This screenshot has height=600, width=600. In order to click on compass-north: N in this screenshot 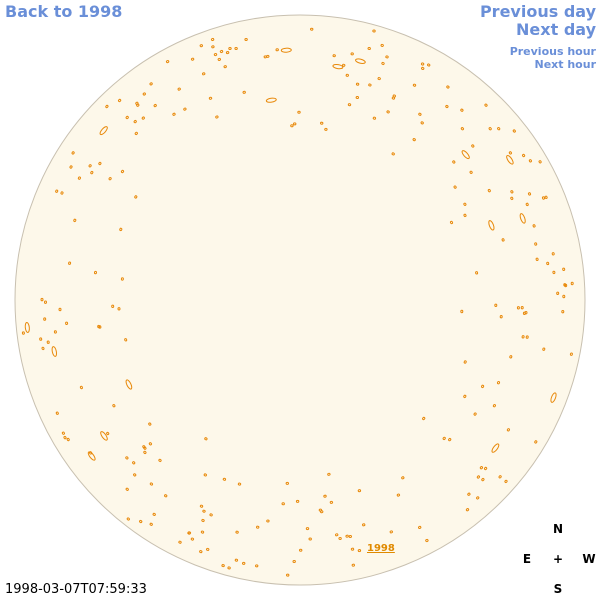, I will do `click(558, 529)`.